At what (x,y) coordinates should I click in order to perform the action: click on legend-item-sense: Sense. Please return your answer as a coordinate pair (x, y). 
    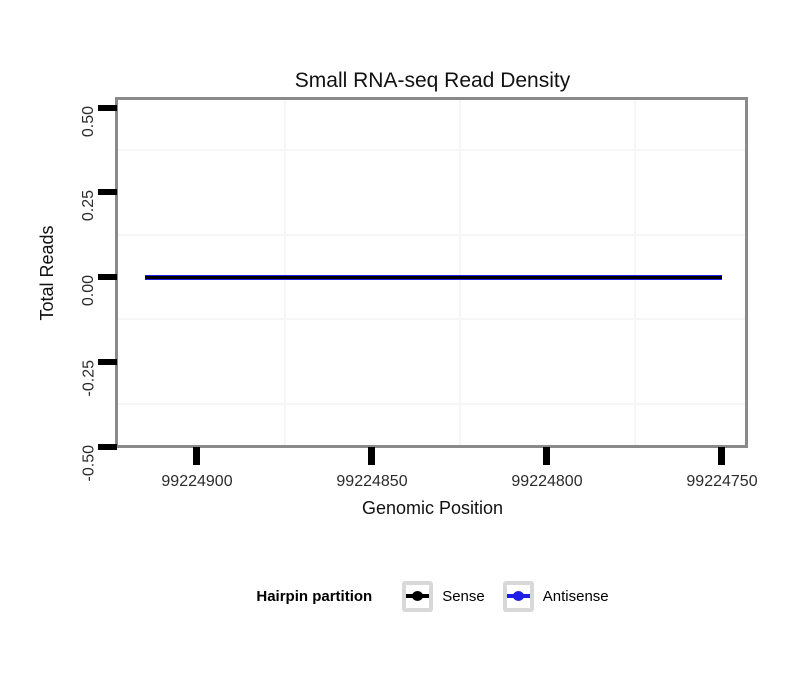
    Looking at the image, I should click on (443, 596).